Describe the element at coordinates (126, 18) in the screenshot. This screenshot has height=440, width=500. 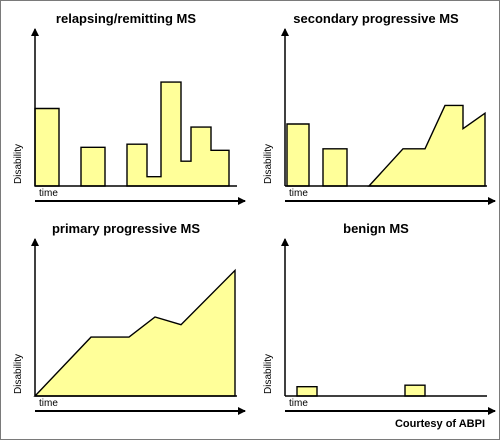
I see `panel-title: relapsing/remitting MS` at that location.